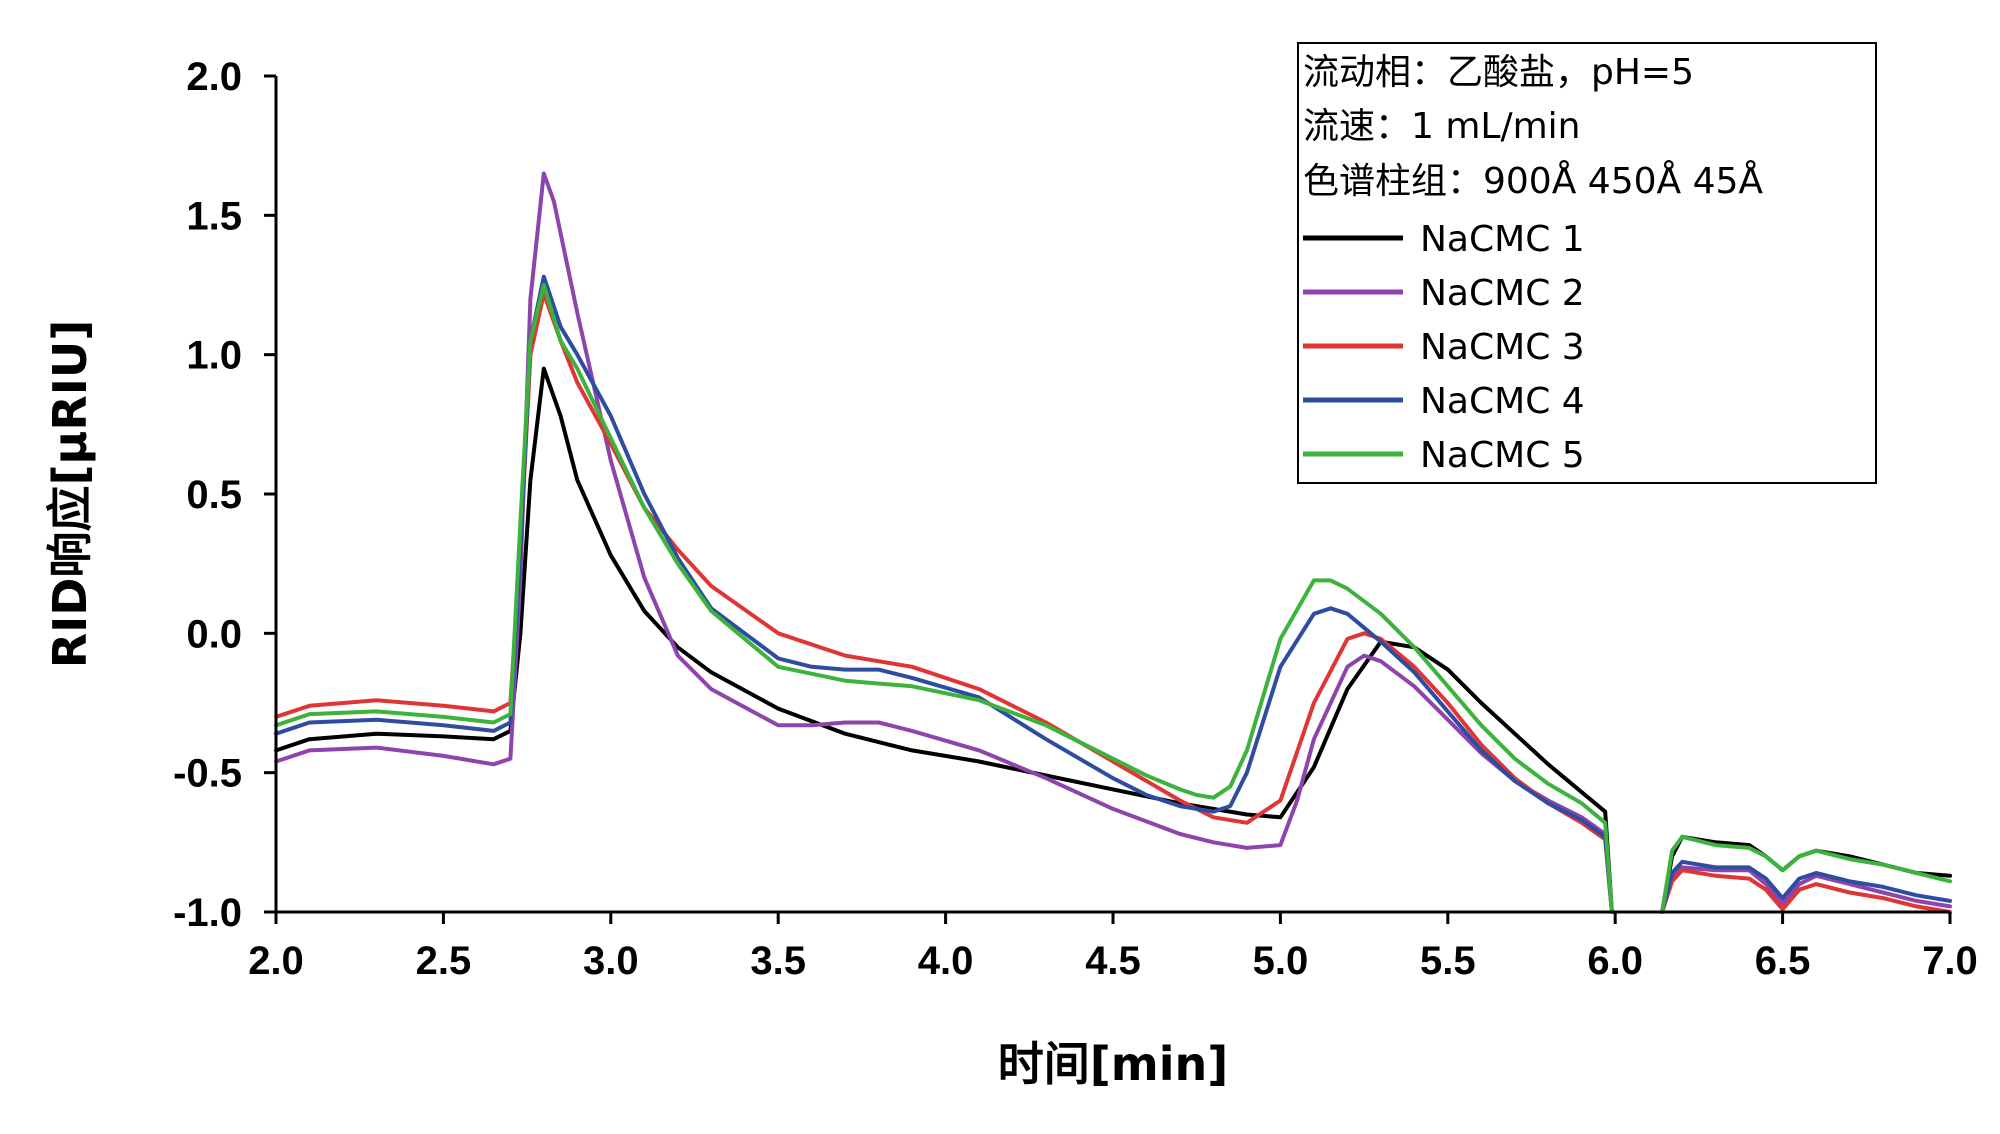 The width and height of the screenshot is (2000, 1134). I want to click on x-tick-label: 3.5, so click(778, 961).